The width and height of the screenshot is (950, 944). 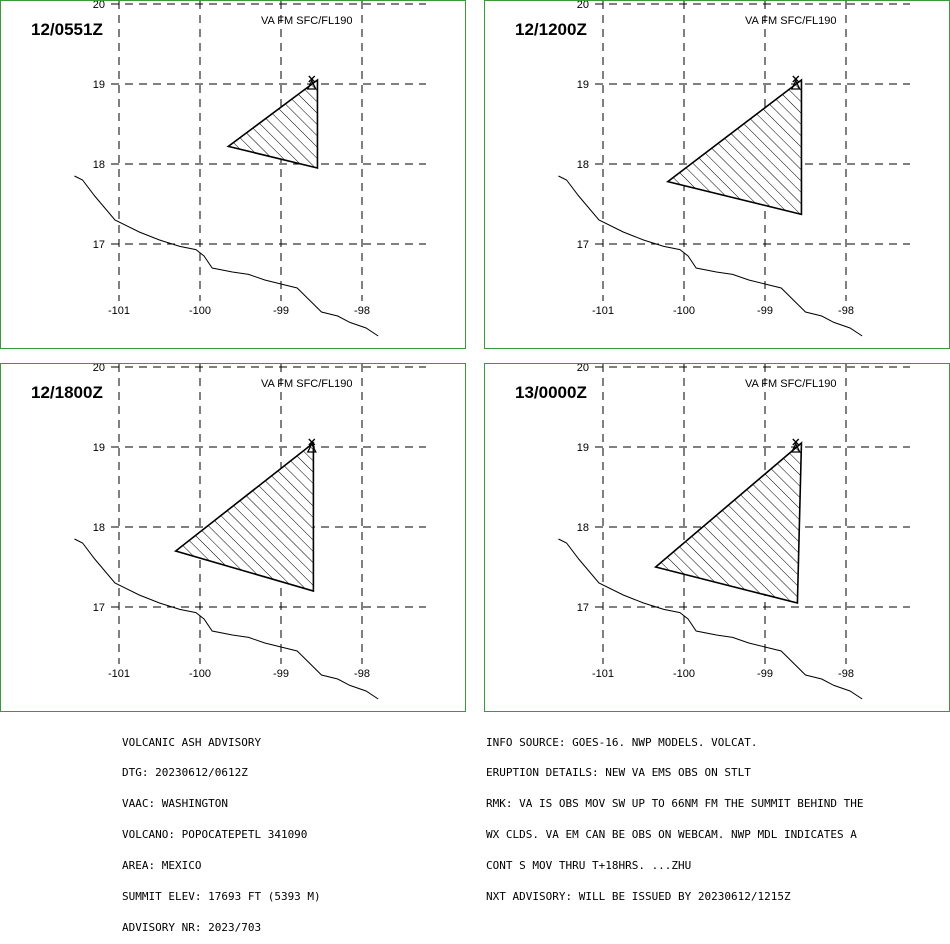 I want to click on advisory-line: ERUPTION DETAILS: NEW VA EMS OBS ON STLT, so click(x=618, y=773).